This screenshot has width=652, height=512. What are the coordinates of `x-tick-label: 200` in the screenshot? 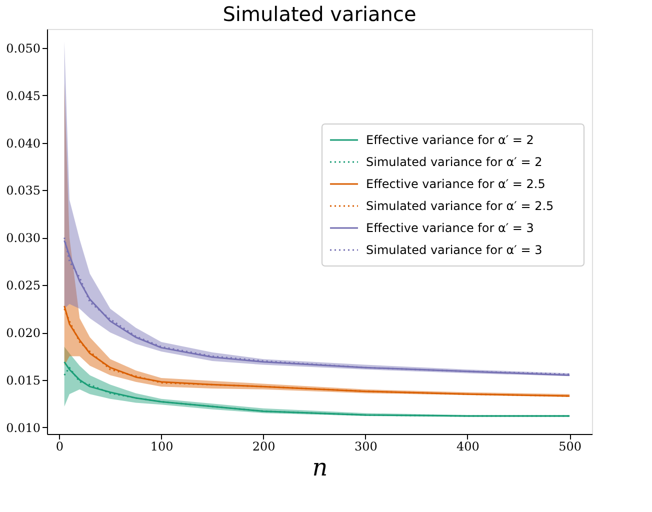 It's located at (264, 447).